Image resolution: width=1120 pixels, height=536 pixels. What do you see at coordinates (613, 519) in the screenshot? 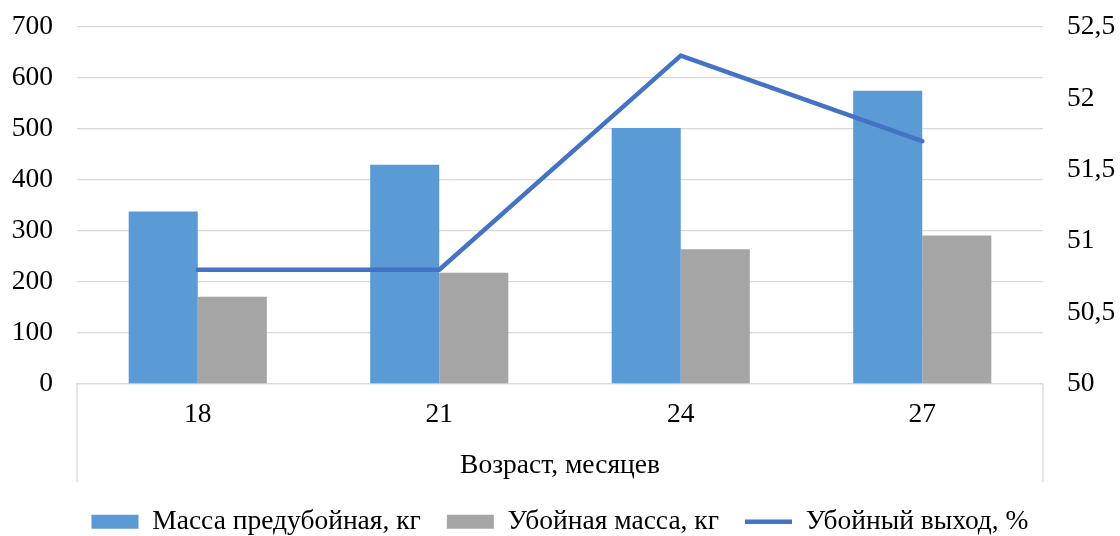
I see `legend-label: Убойная масса, кг` at bounding box center [613, 519].